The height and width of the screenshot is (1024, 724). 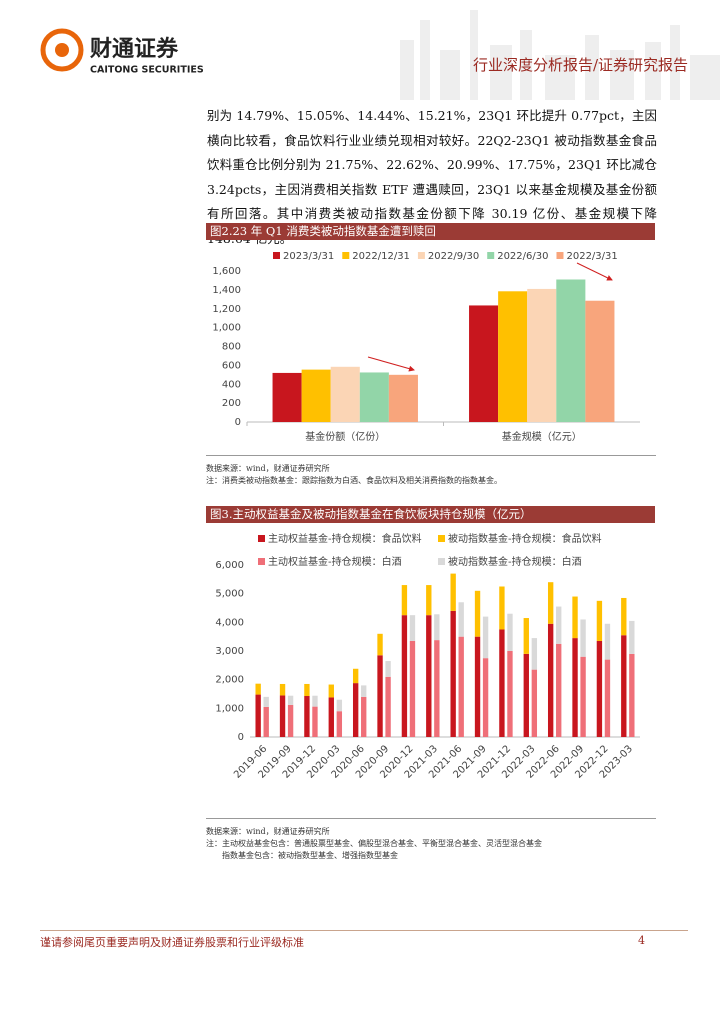 I want to click on legend-label: 主动权益基金-持仓规模：白酒, so click(x=335, y=561).